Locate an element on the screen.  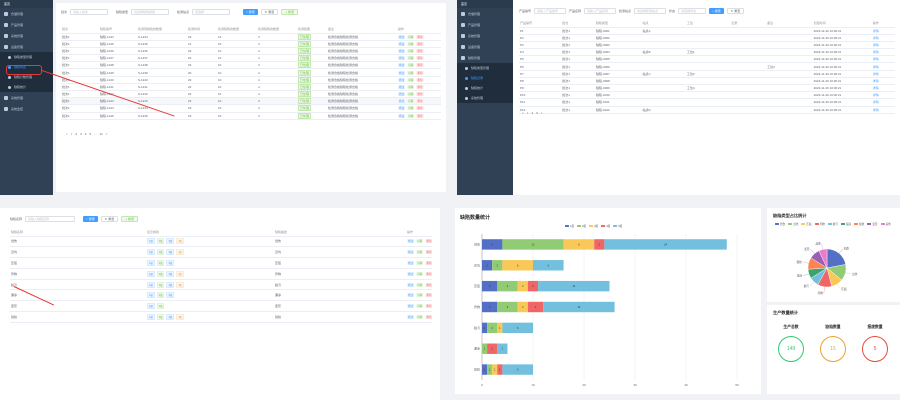
legend-item: 2级 is located at coordinates (581, 226).